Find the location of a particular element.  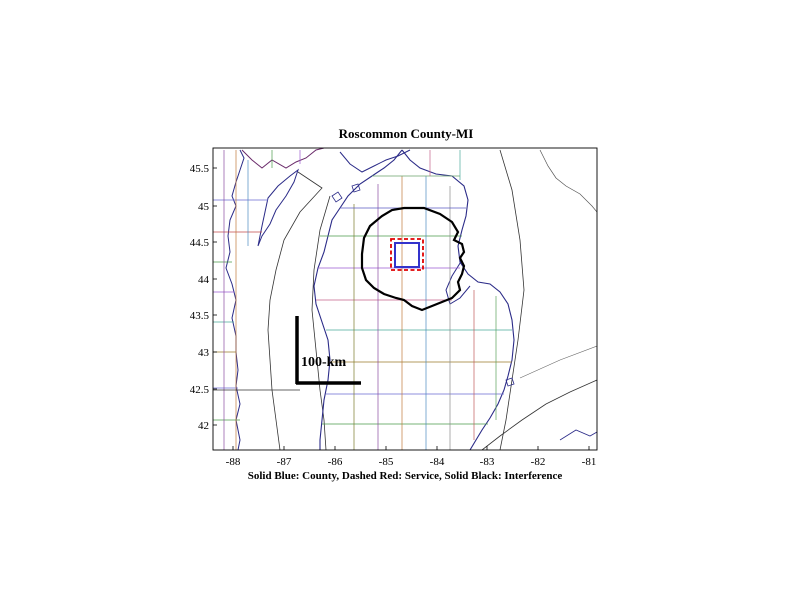

y-tick-label: 42 is located at coordinates (203, 426).